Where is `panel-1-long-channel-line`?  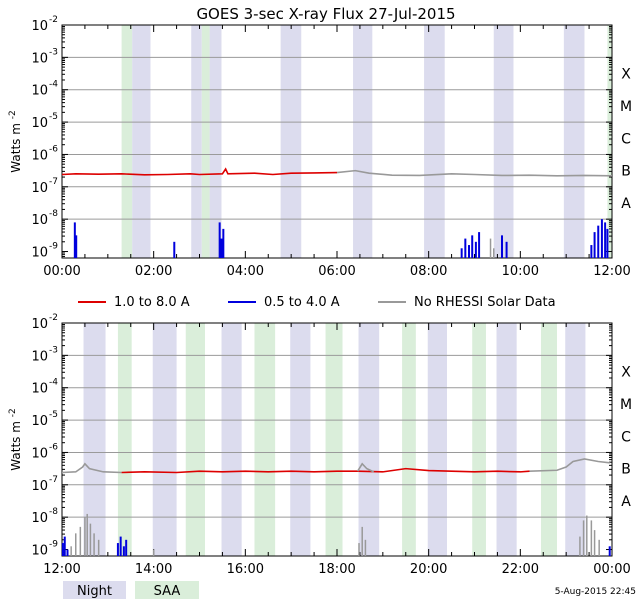
panel-1-long-channel-line is located at coordinates (199, 171).